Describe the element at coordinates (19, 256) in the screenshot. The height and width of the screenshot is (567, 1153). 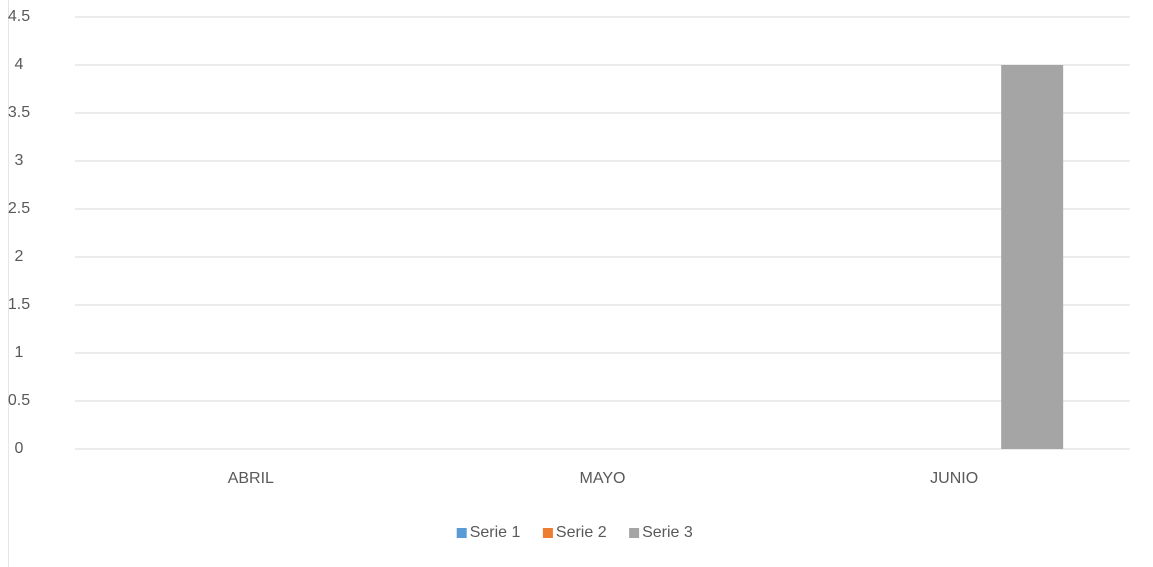
I see `y-tick-label: 2` at that location.